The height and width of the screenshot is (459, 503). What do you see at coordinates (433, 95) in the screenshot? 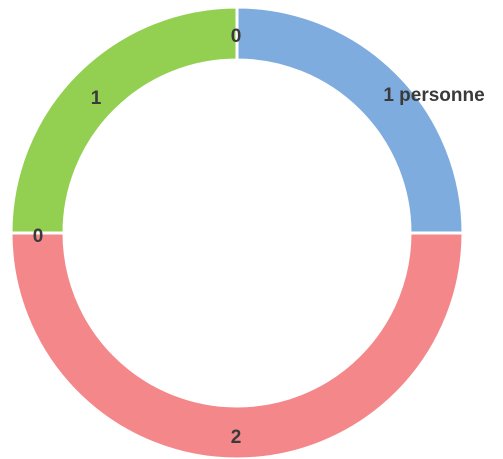
I see `slice-label-0: 1 personne` at bounding box center [433, 95].